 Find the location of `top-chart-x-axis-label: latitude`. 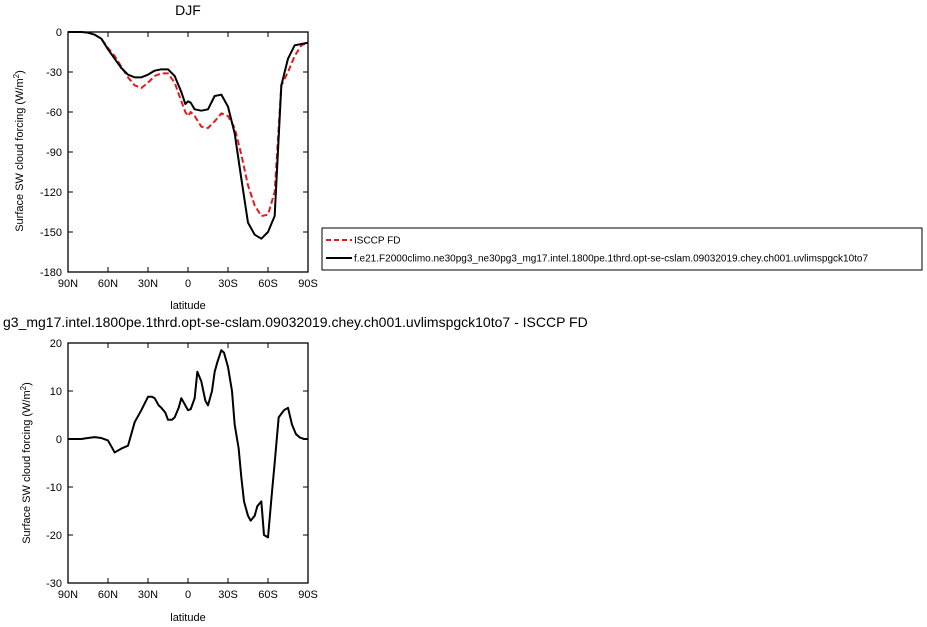

top-chart-x-axis-label: latitude is located at coordinates (187, 306).